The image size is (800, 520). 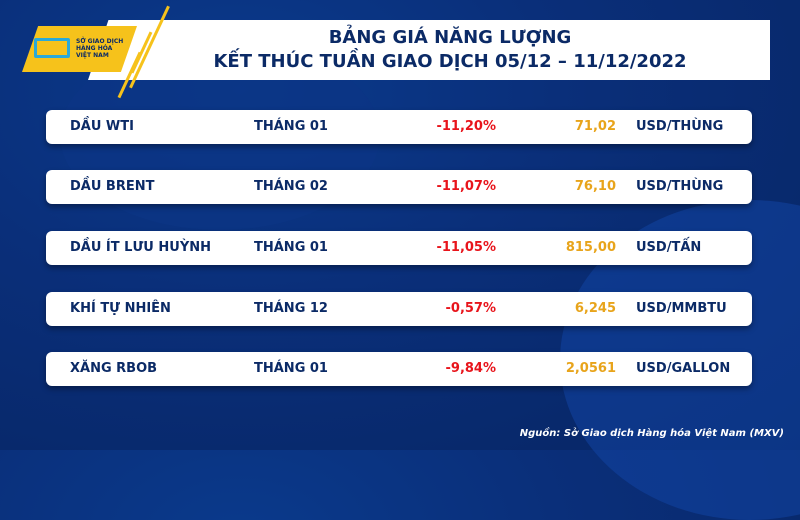 I want to click on commodity-name: XĂNG RBOB, so click(x=114, y=368).